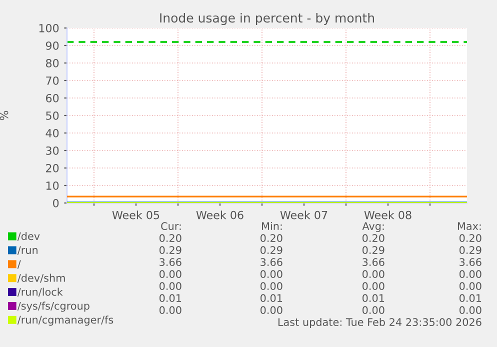  What do you see at coordinates (388, 215) in the screenshot?
I see `x-tick-label: Week 08` at bounding box center [388, 215].